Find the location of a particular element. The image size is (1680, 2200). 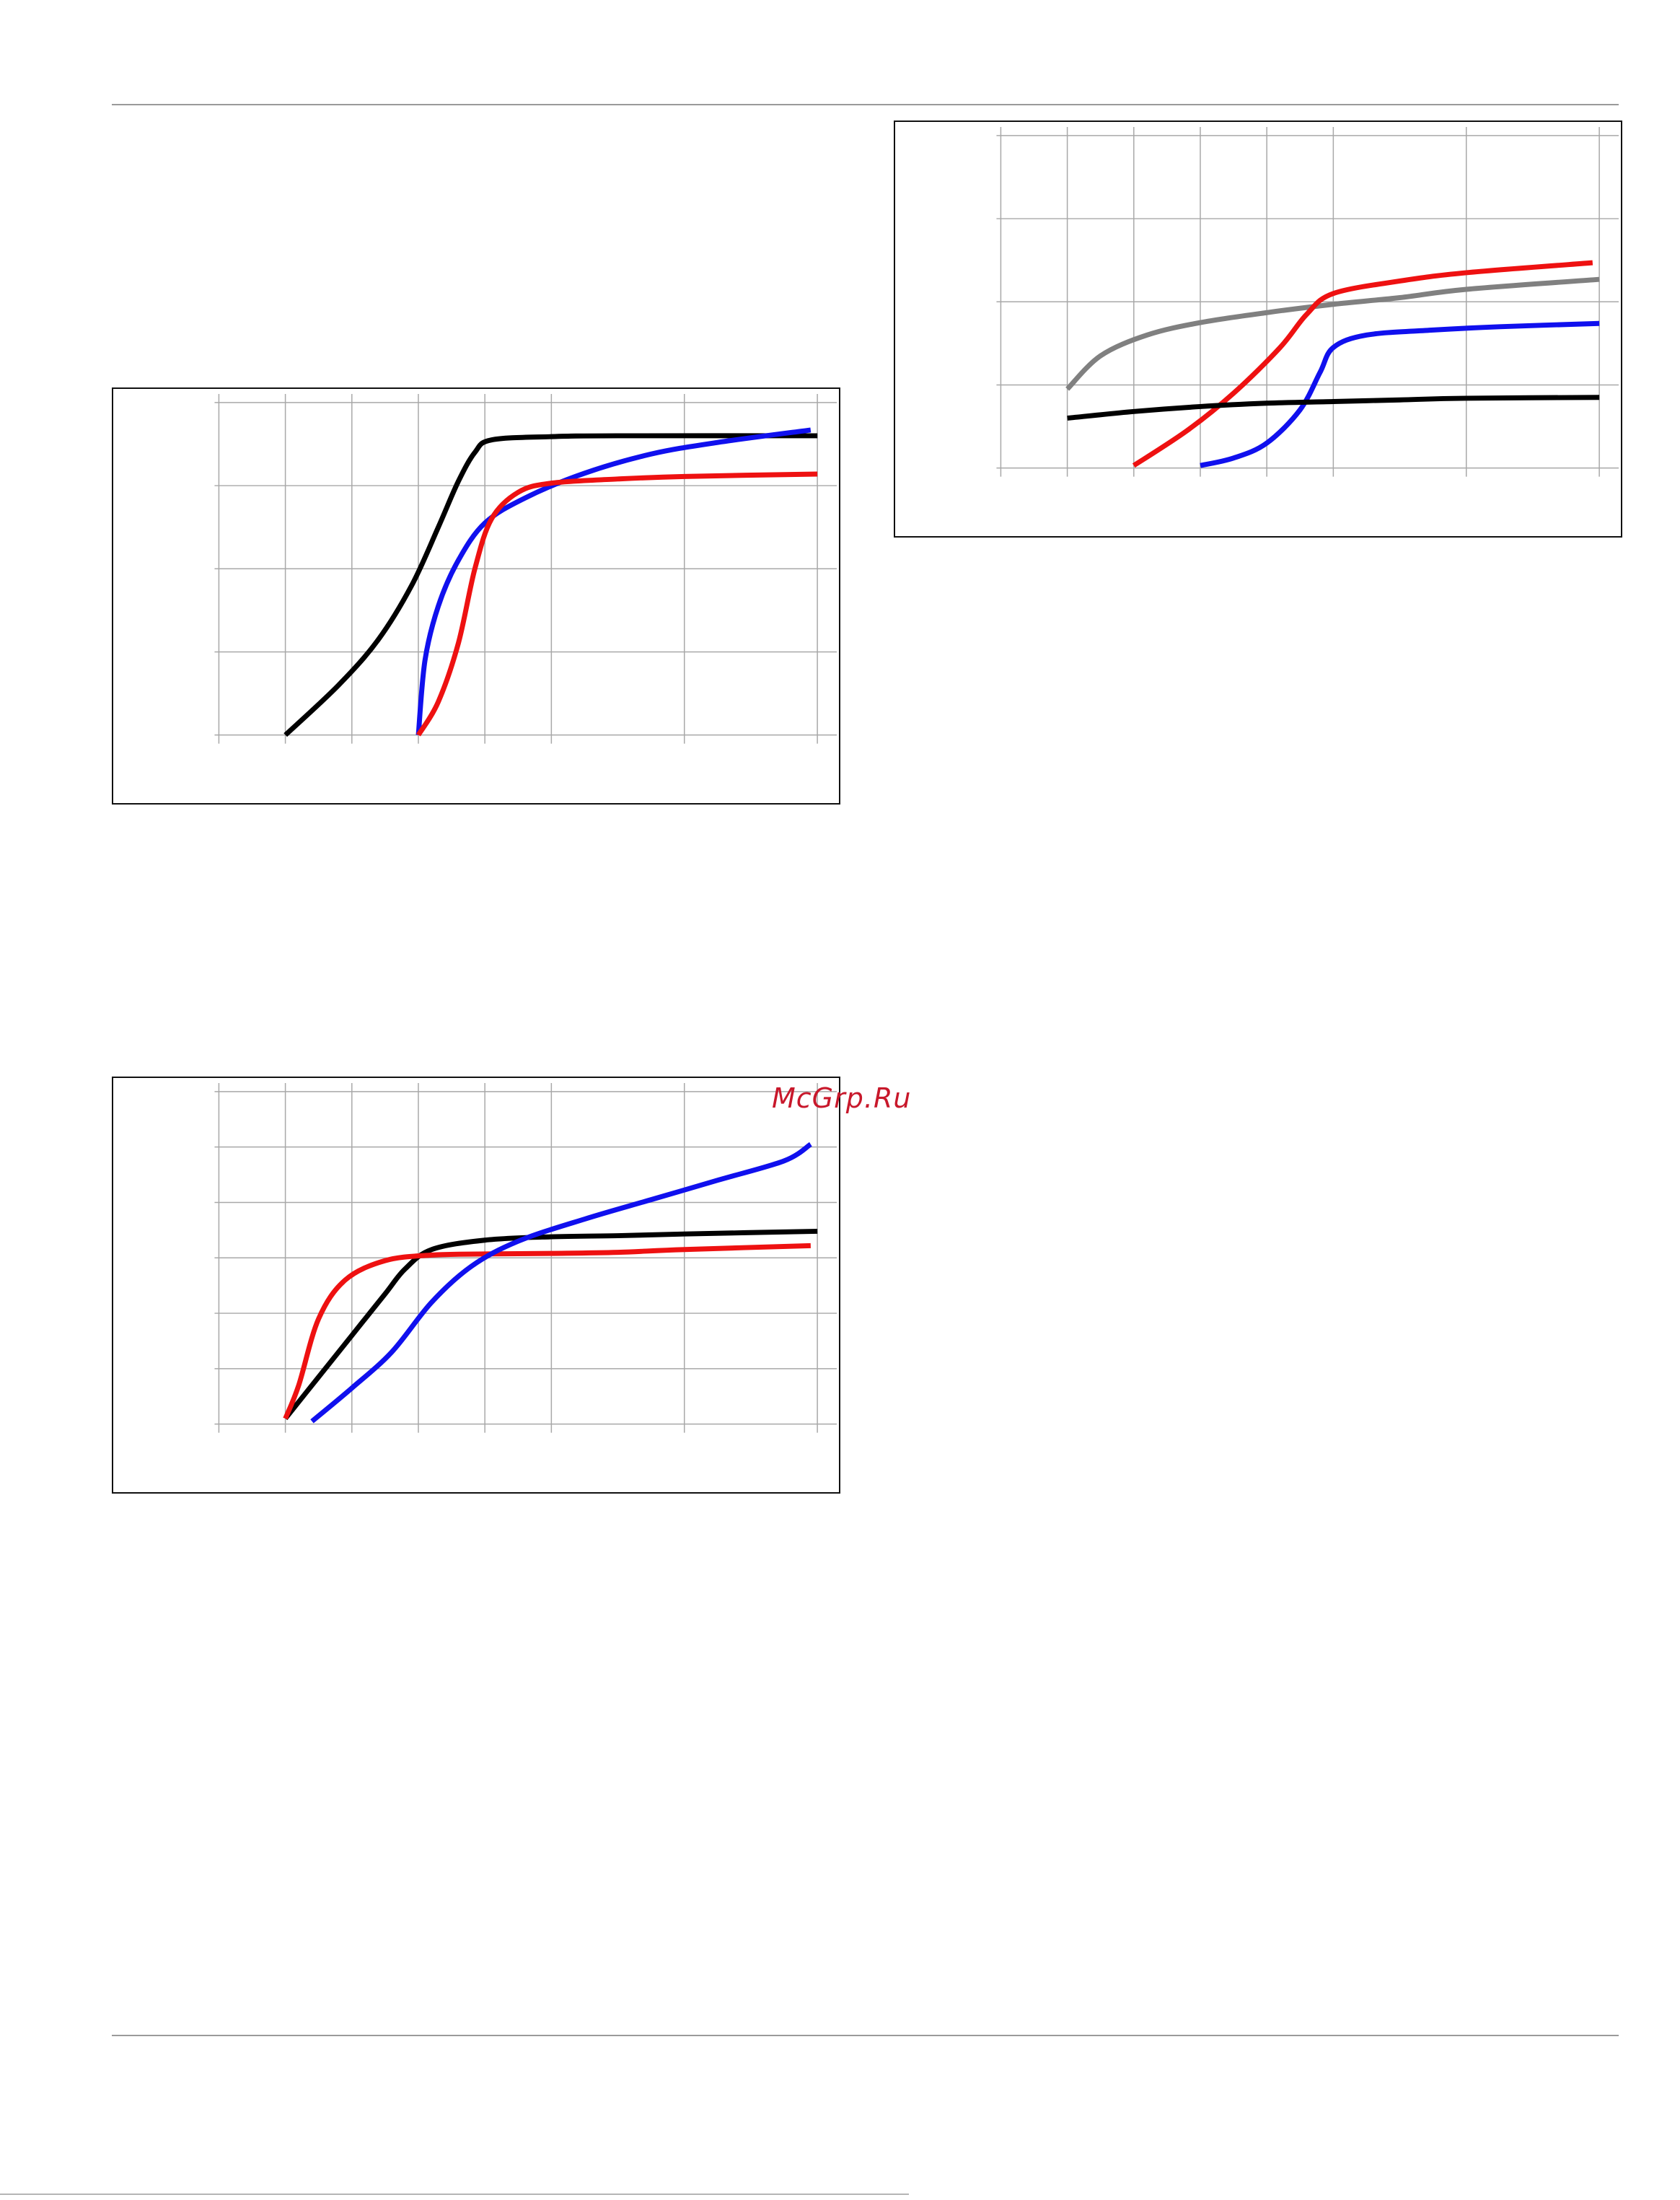

header-rule is located at coordinates (865, 105).